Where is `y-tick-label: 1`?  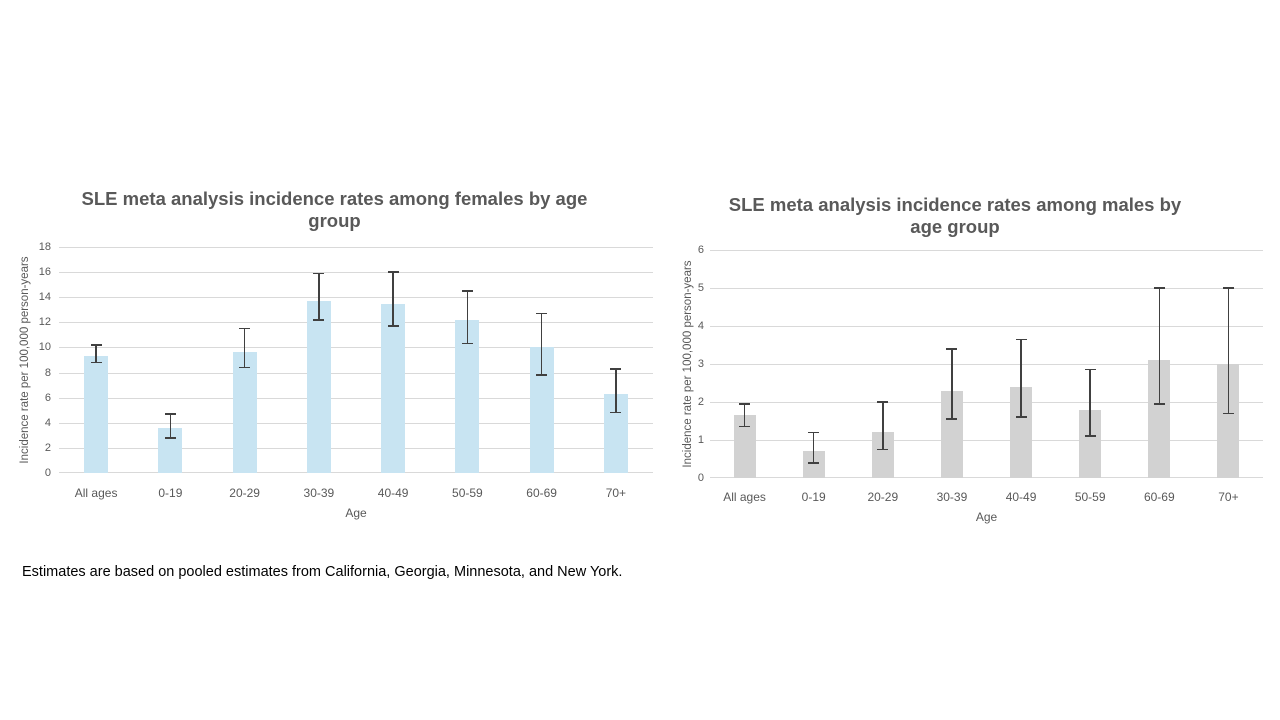 y-tick-label: 1 is located at coordinates (700, 440).